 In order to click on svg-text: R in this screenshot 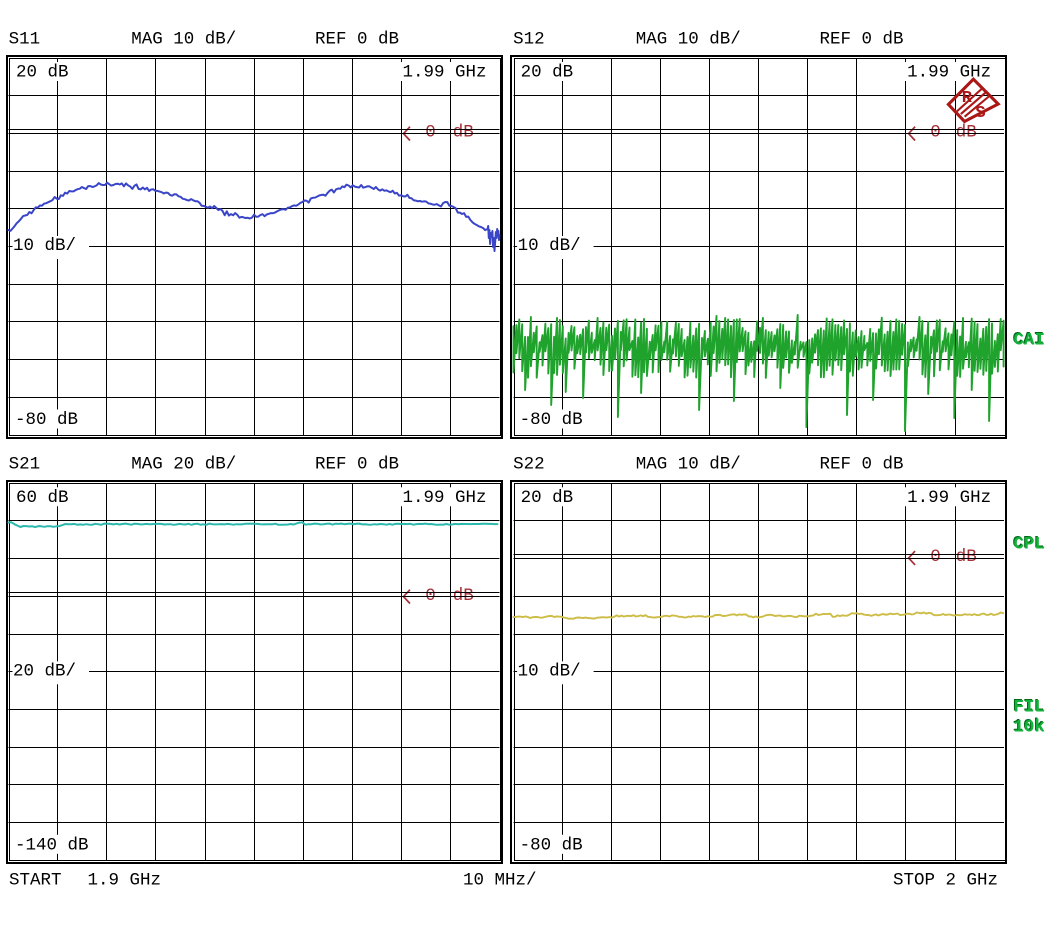, I will do `click(967, 98)`.